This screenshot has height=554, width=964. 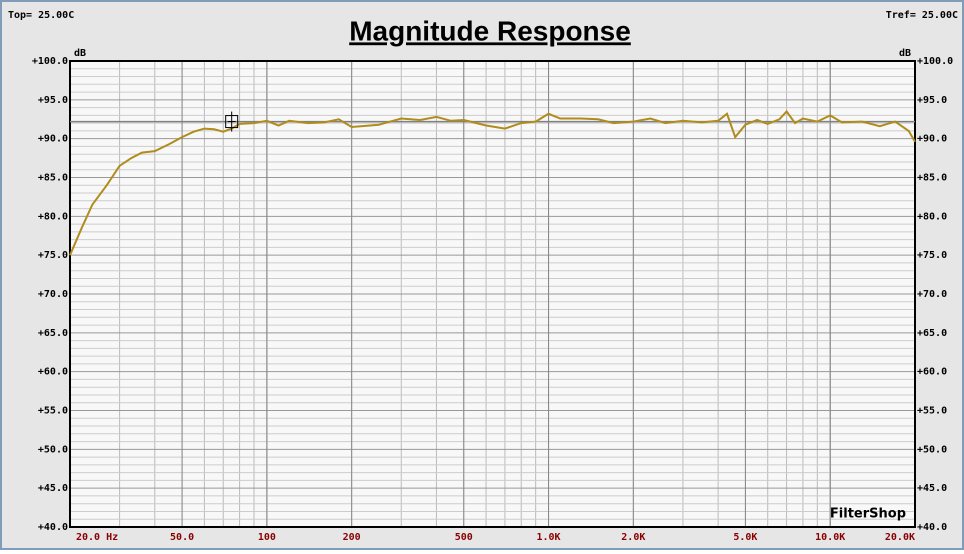 What do you see at coordinates (490, 30) in the screenshot?
I see `chart-title: Magnitude Response` at bounding box center [490, 30].